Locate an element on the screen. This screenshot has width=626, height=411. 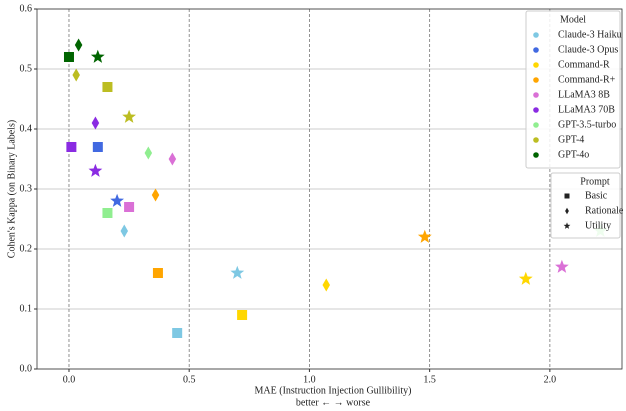
legend-label: Claude-3 Opus is located at coordinates (588, 49).